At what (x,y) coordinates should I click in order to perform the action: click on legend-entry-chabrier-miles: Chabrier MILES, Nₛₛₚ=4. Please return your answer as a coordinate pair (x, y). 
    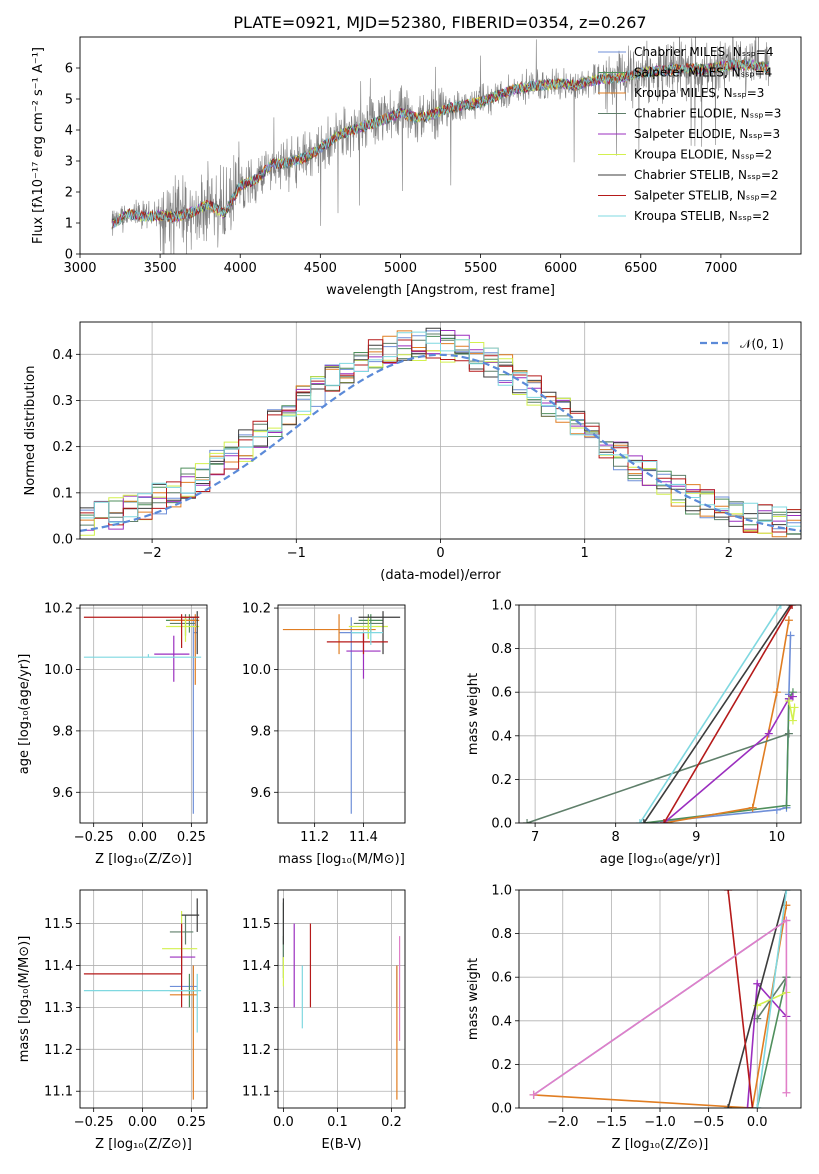
    Looking at the image, I should click on (704, 52).